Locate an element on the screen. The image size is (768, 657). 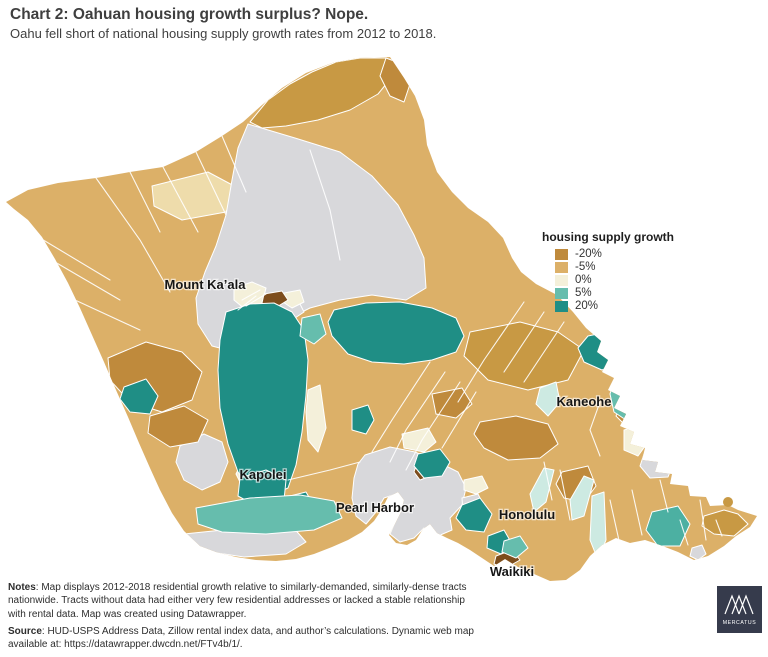
legend-row: -5% is located at coordinates (614, 267).